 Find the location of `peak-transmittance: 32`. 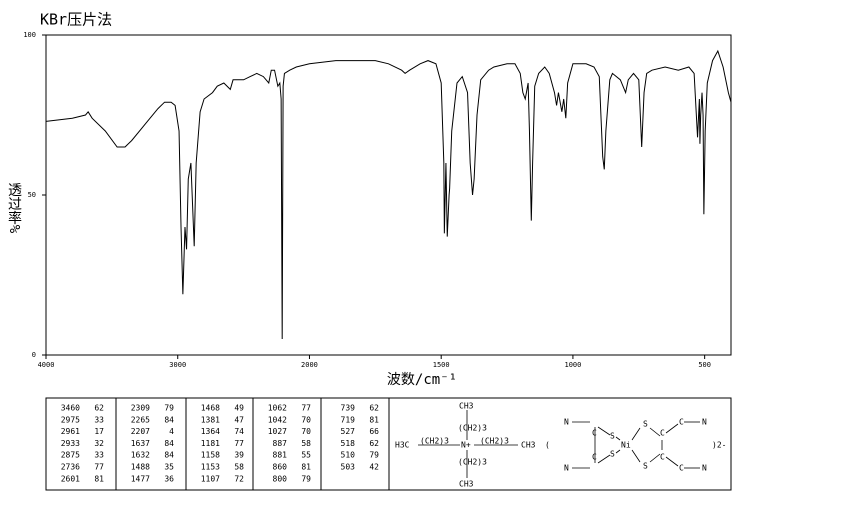

peak-transmittance: 32 is located at coordinates (99, 443).